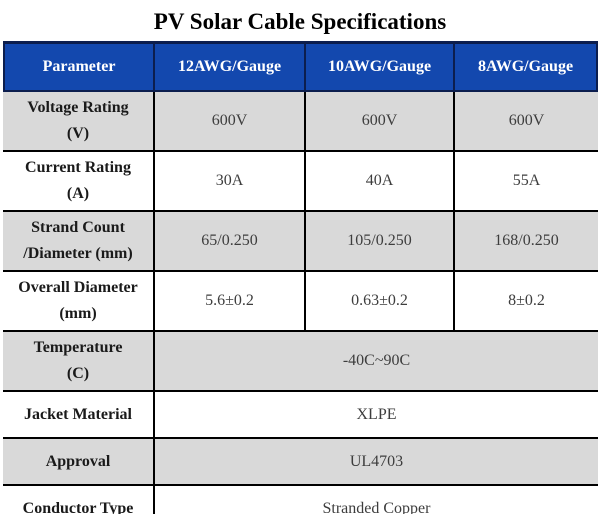 The image size is (600, 514). What do you see at coordinates (78, 167) in the screenshot?
I see `param-label-line1: Current Rating` at bounding box center [78, 167].